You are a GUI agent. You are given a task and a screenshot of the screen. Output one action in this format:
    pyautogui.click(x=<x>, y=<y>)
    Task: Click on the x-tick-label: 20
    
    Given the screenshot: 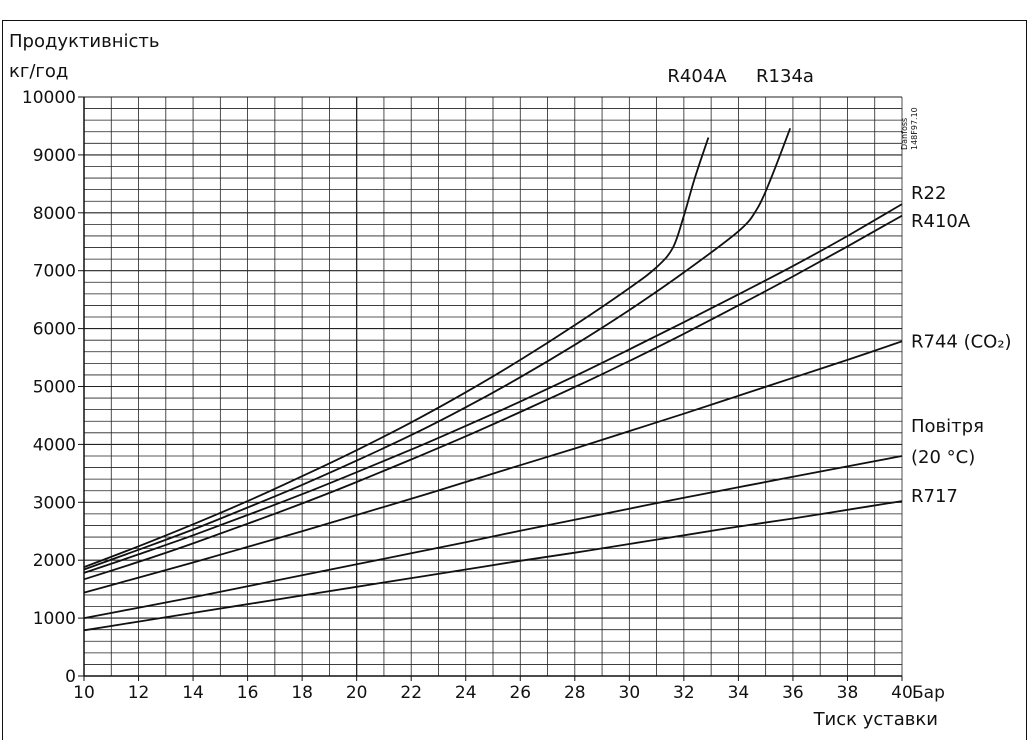 What is the action you would take?
    pyautogui.click(x=357, y=693)
    